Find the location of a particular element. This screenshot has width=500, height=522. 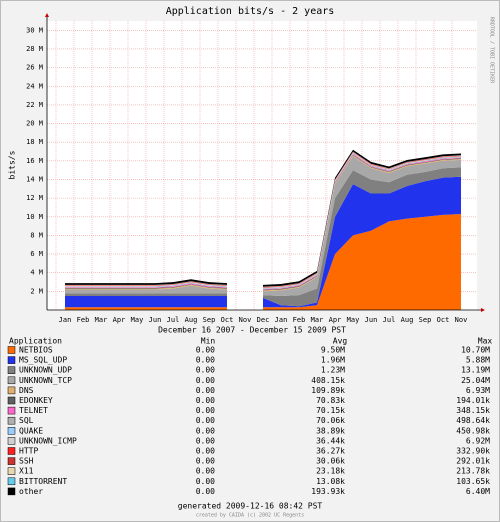

column-header: Min is located at coordinates (208, 341).